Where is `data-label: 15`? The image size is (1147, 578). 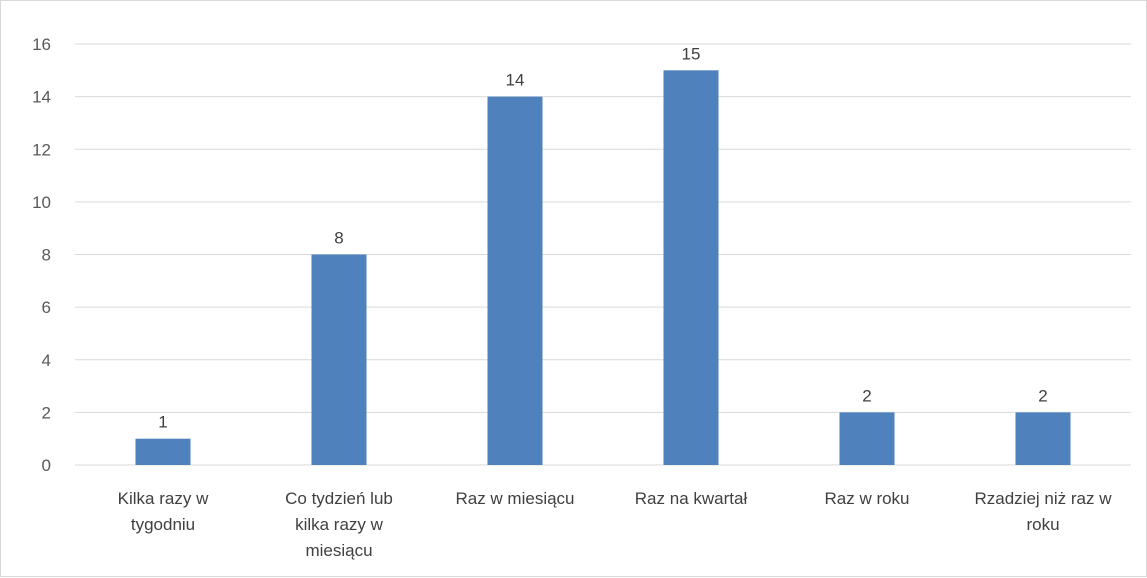 data-label: 15 is located at coordinates (691, 53).